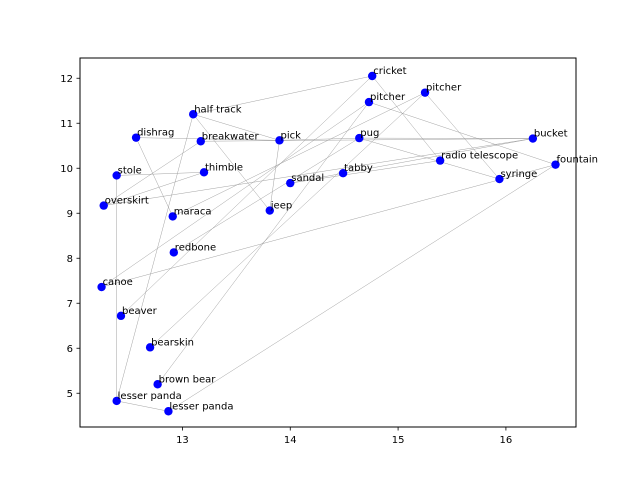 The height and width of the screenshot is (480, 640). What do you see at coordinates (66, 124) in the screenshot?
I see `y-tick-label: 11` at bounding box center [66, 124].